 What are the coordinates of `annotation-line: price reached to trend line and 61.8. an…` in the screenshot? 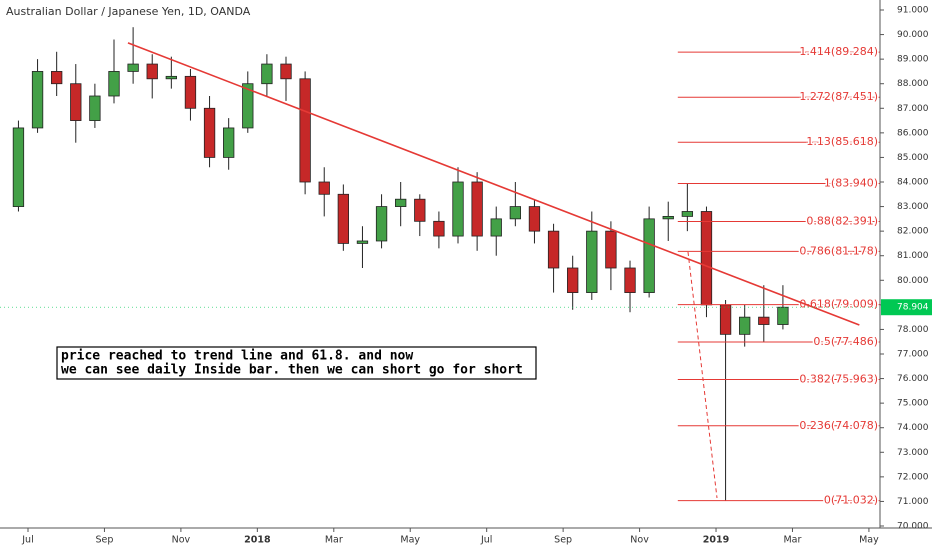 It's located at (237, 356).